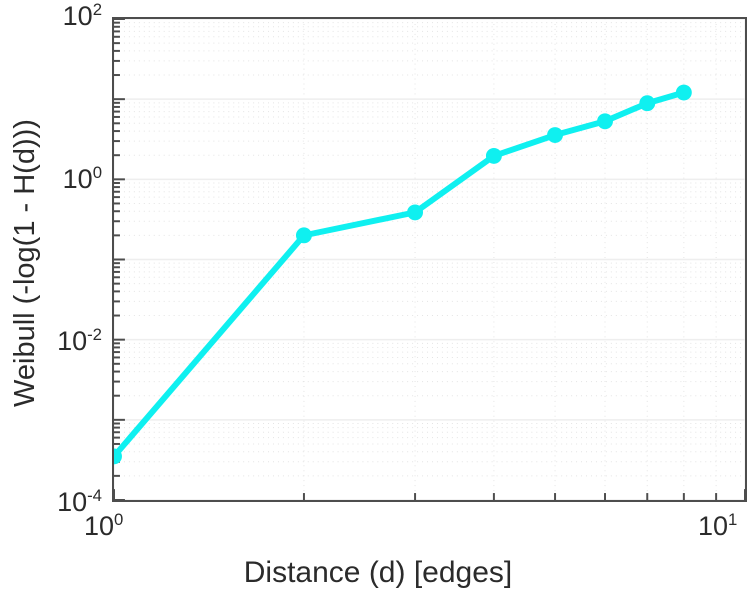  What do you see at coordinates (104, 525) in the screenshot?
I see `x-tick-label-1e0: 10⁰` at bounding box center [104, 525].